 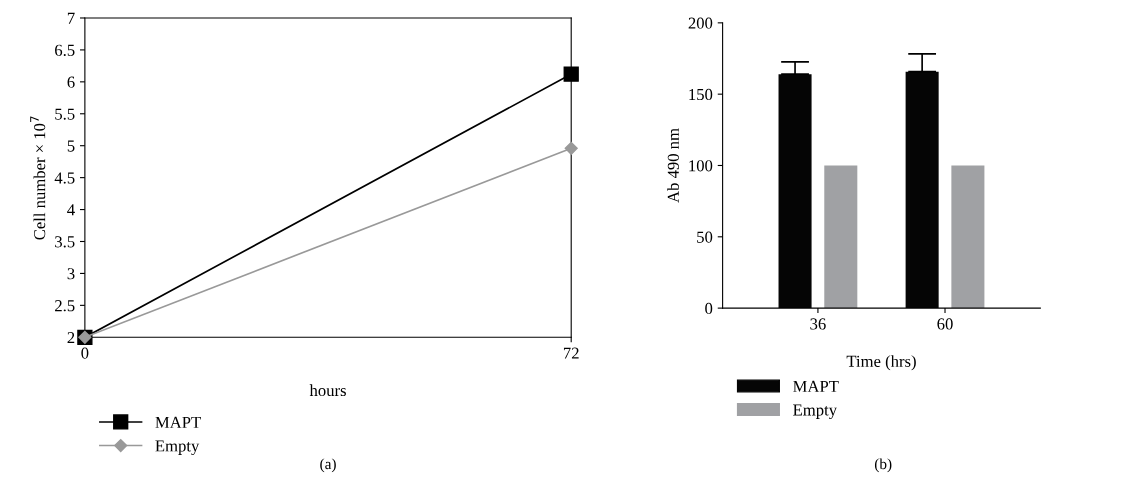 What do you see at coordinates (64, 178) in the screenshot?
I see `y-tick-label: 4.5` at bounding box center [64, 178].